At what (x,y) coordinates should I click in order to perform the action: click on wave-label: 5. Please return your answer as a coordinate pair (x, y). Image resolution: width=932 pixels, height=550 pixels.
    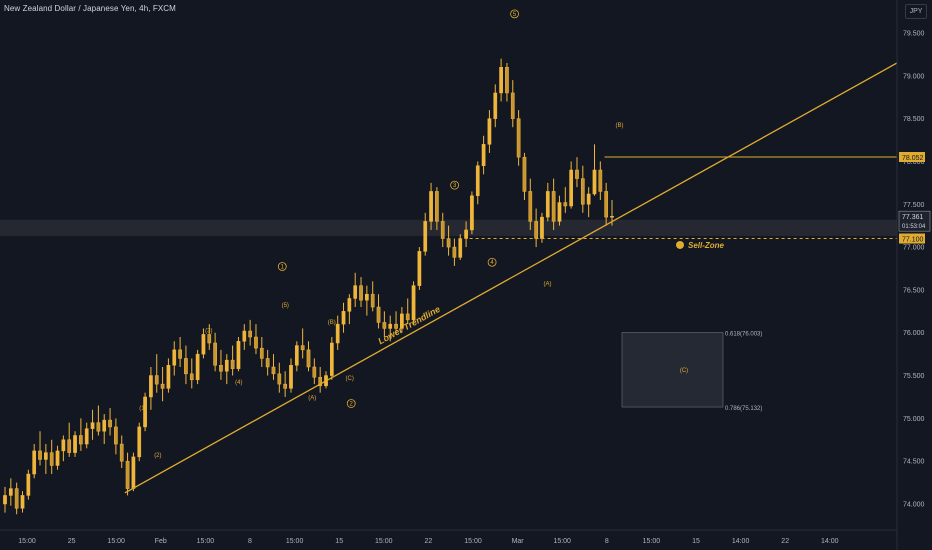
    Looking at the image, I should click on (515, 15).